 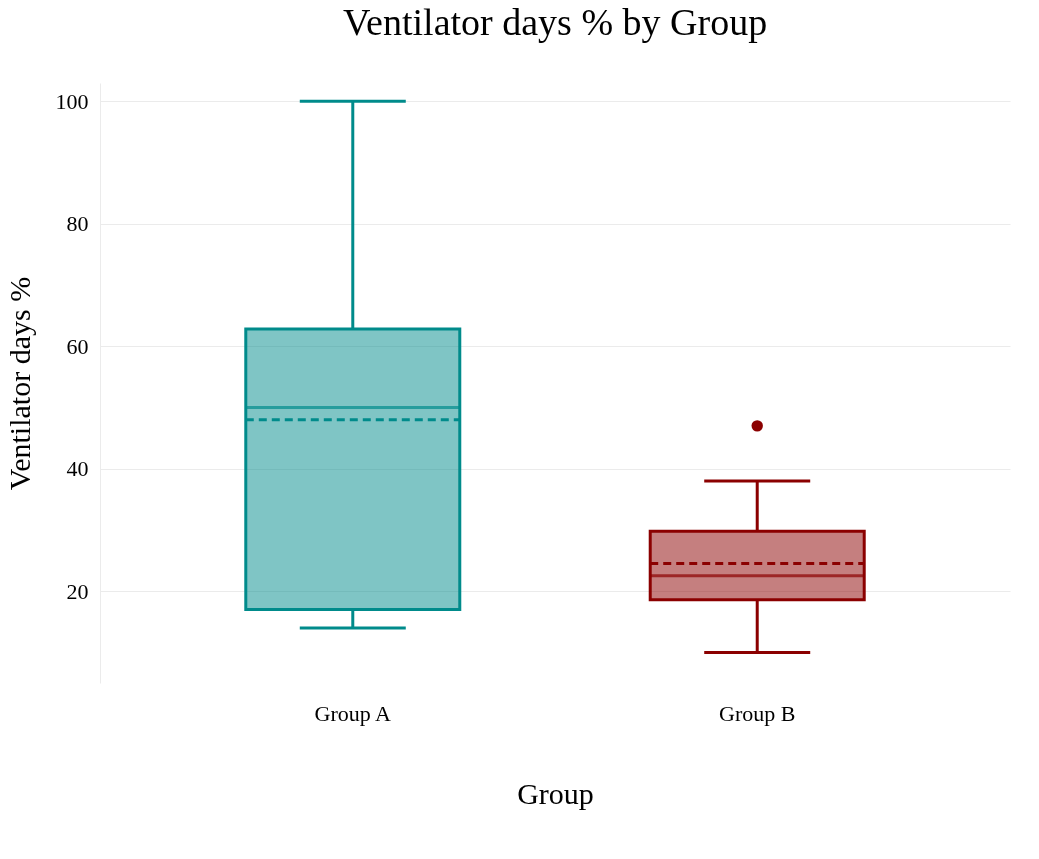 I want to click on chart-title: Ventilator days % by Group, so click(x=555, y=22).